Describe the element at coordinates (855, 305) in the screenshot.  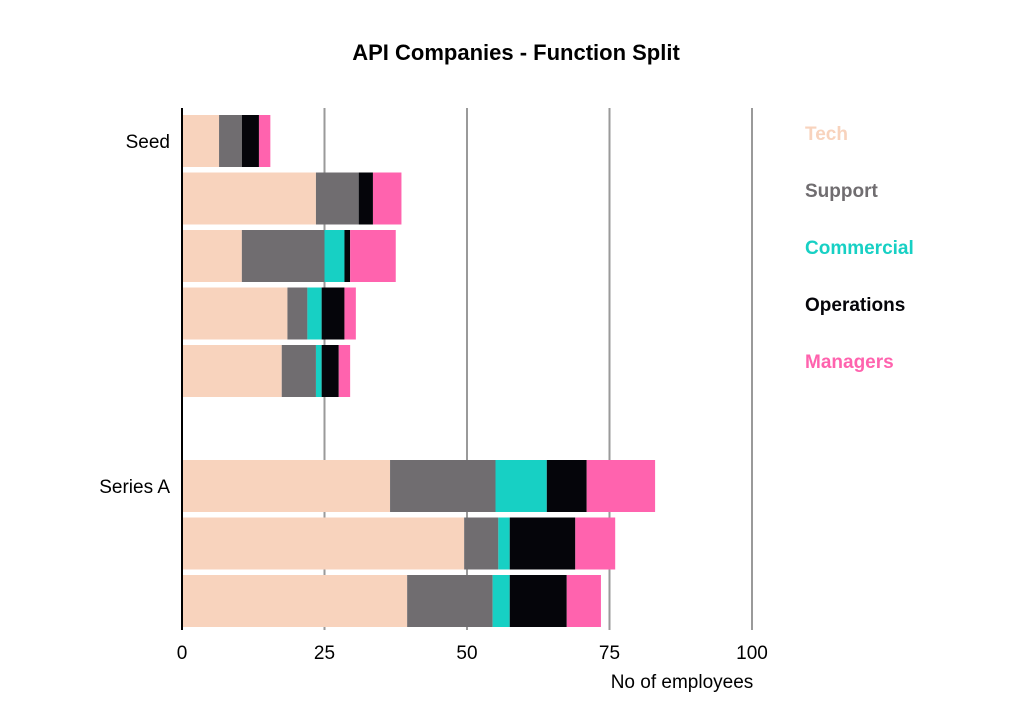
I see `legend-entry-operations: Operations` at that location.